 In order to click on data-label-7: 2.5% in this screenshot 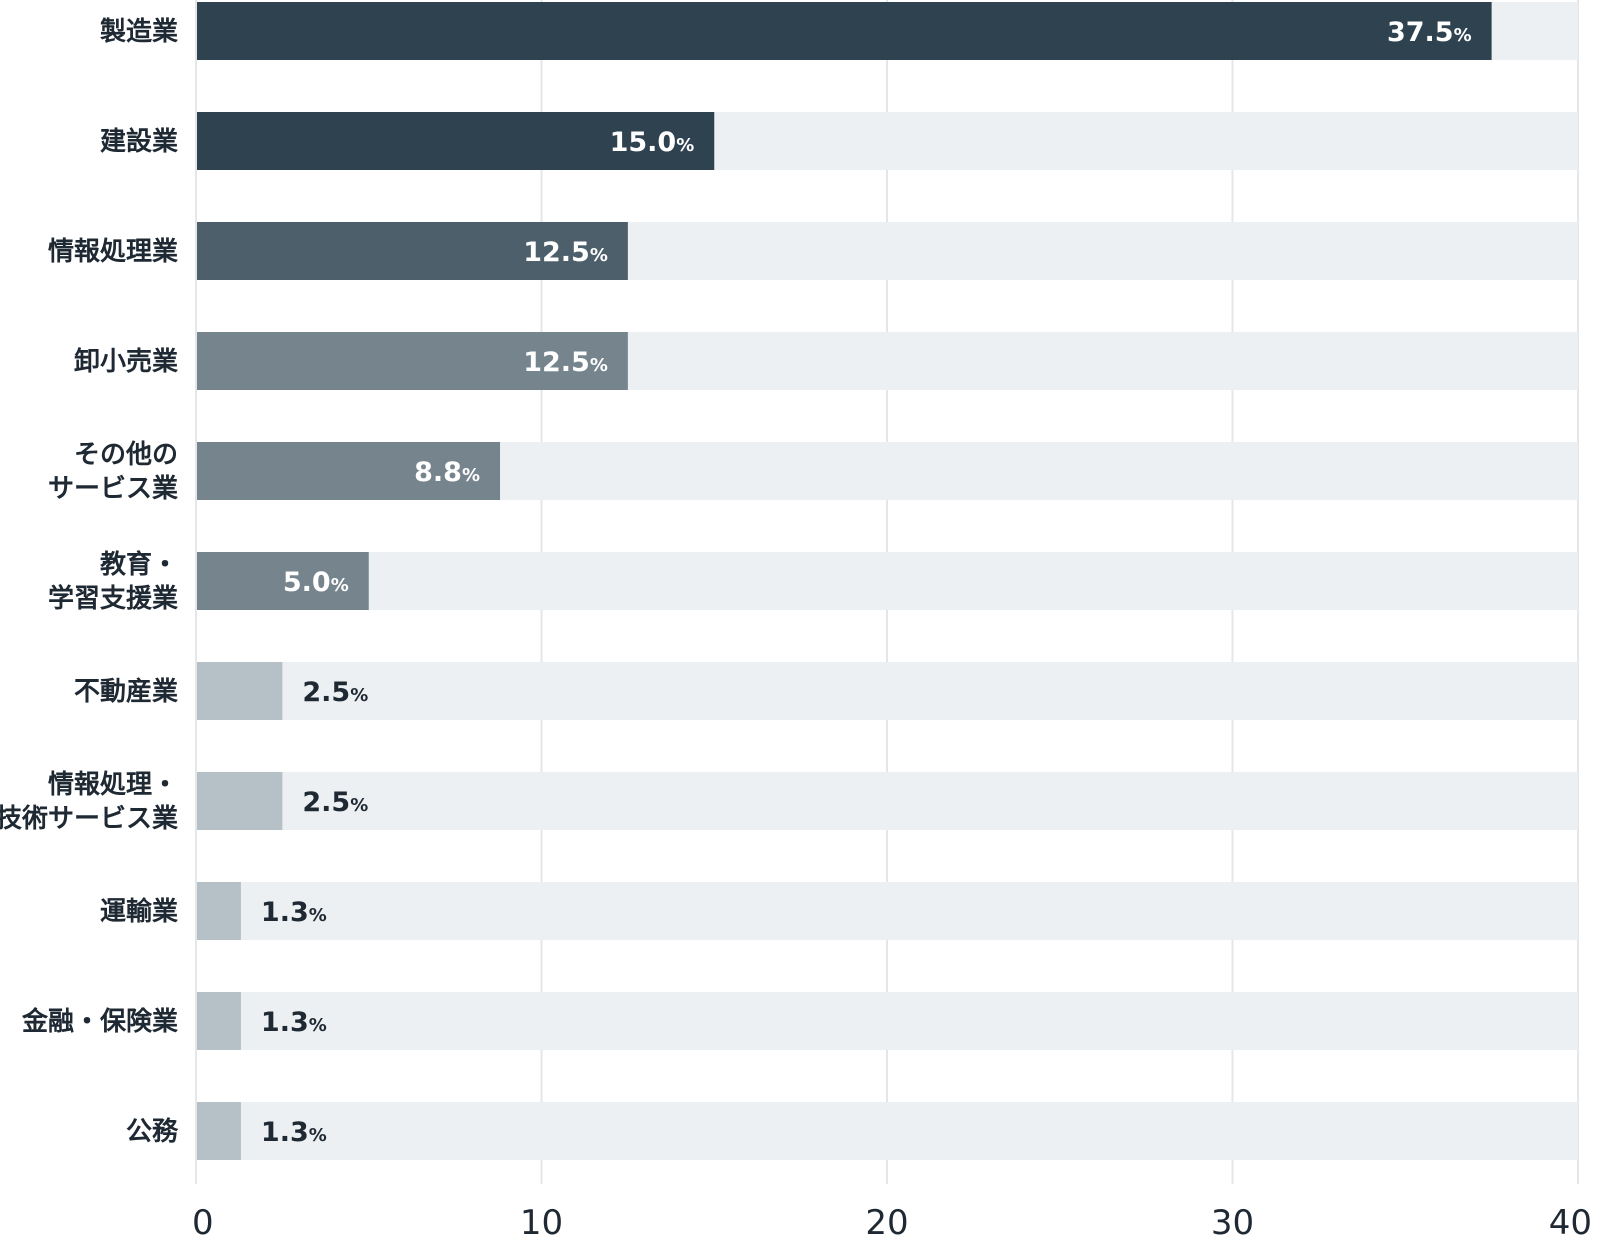, I will do `click(335, 802)`.